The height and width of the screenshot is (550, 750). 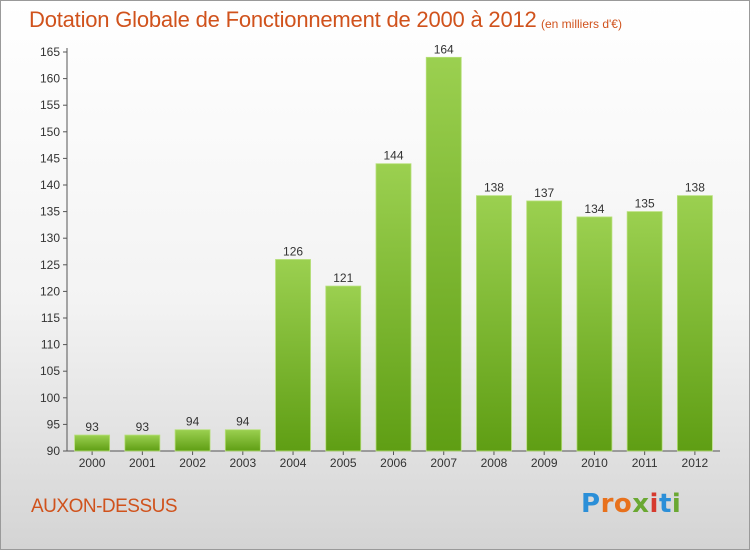 I want to click on y-tick-label: 135, so click(x=50, y=212).